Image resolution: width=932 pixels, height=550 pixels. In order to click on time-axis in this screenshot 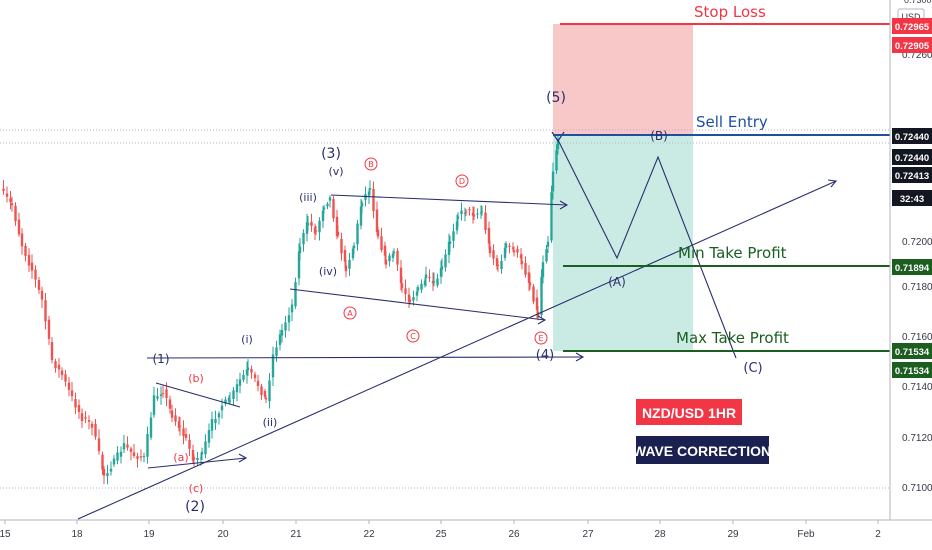, I will do `click(466, 535)`.